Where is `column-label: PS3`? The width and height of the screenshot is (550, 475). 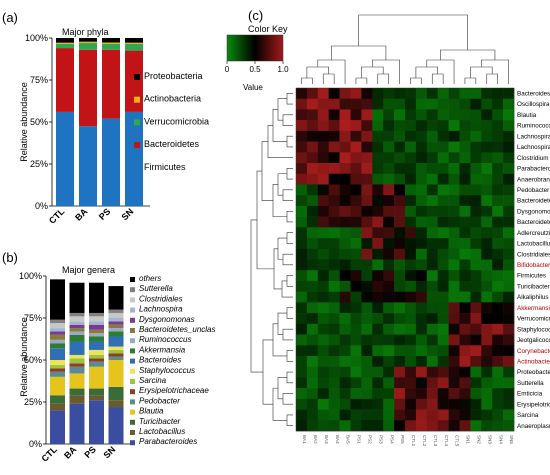
column-label: PS3 is located at coordinates (380, 439).